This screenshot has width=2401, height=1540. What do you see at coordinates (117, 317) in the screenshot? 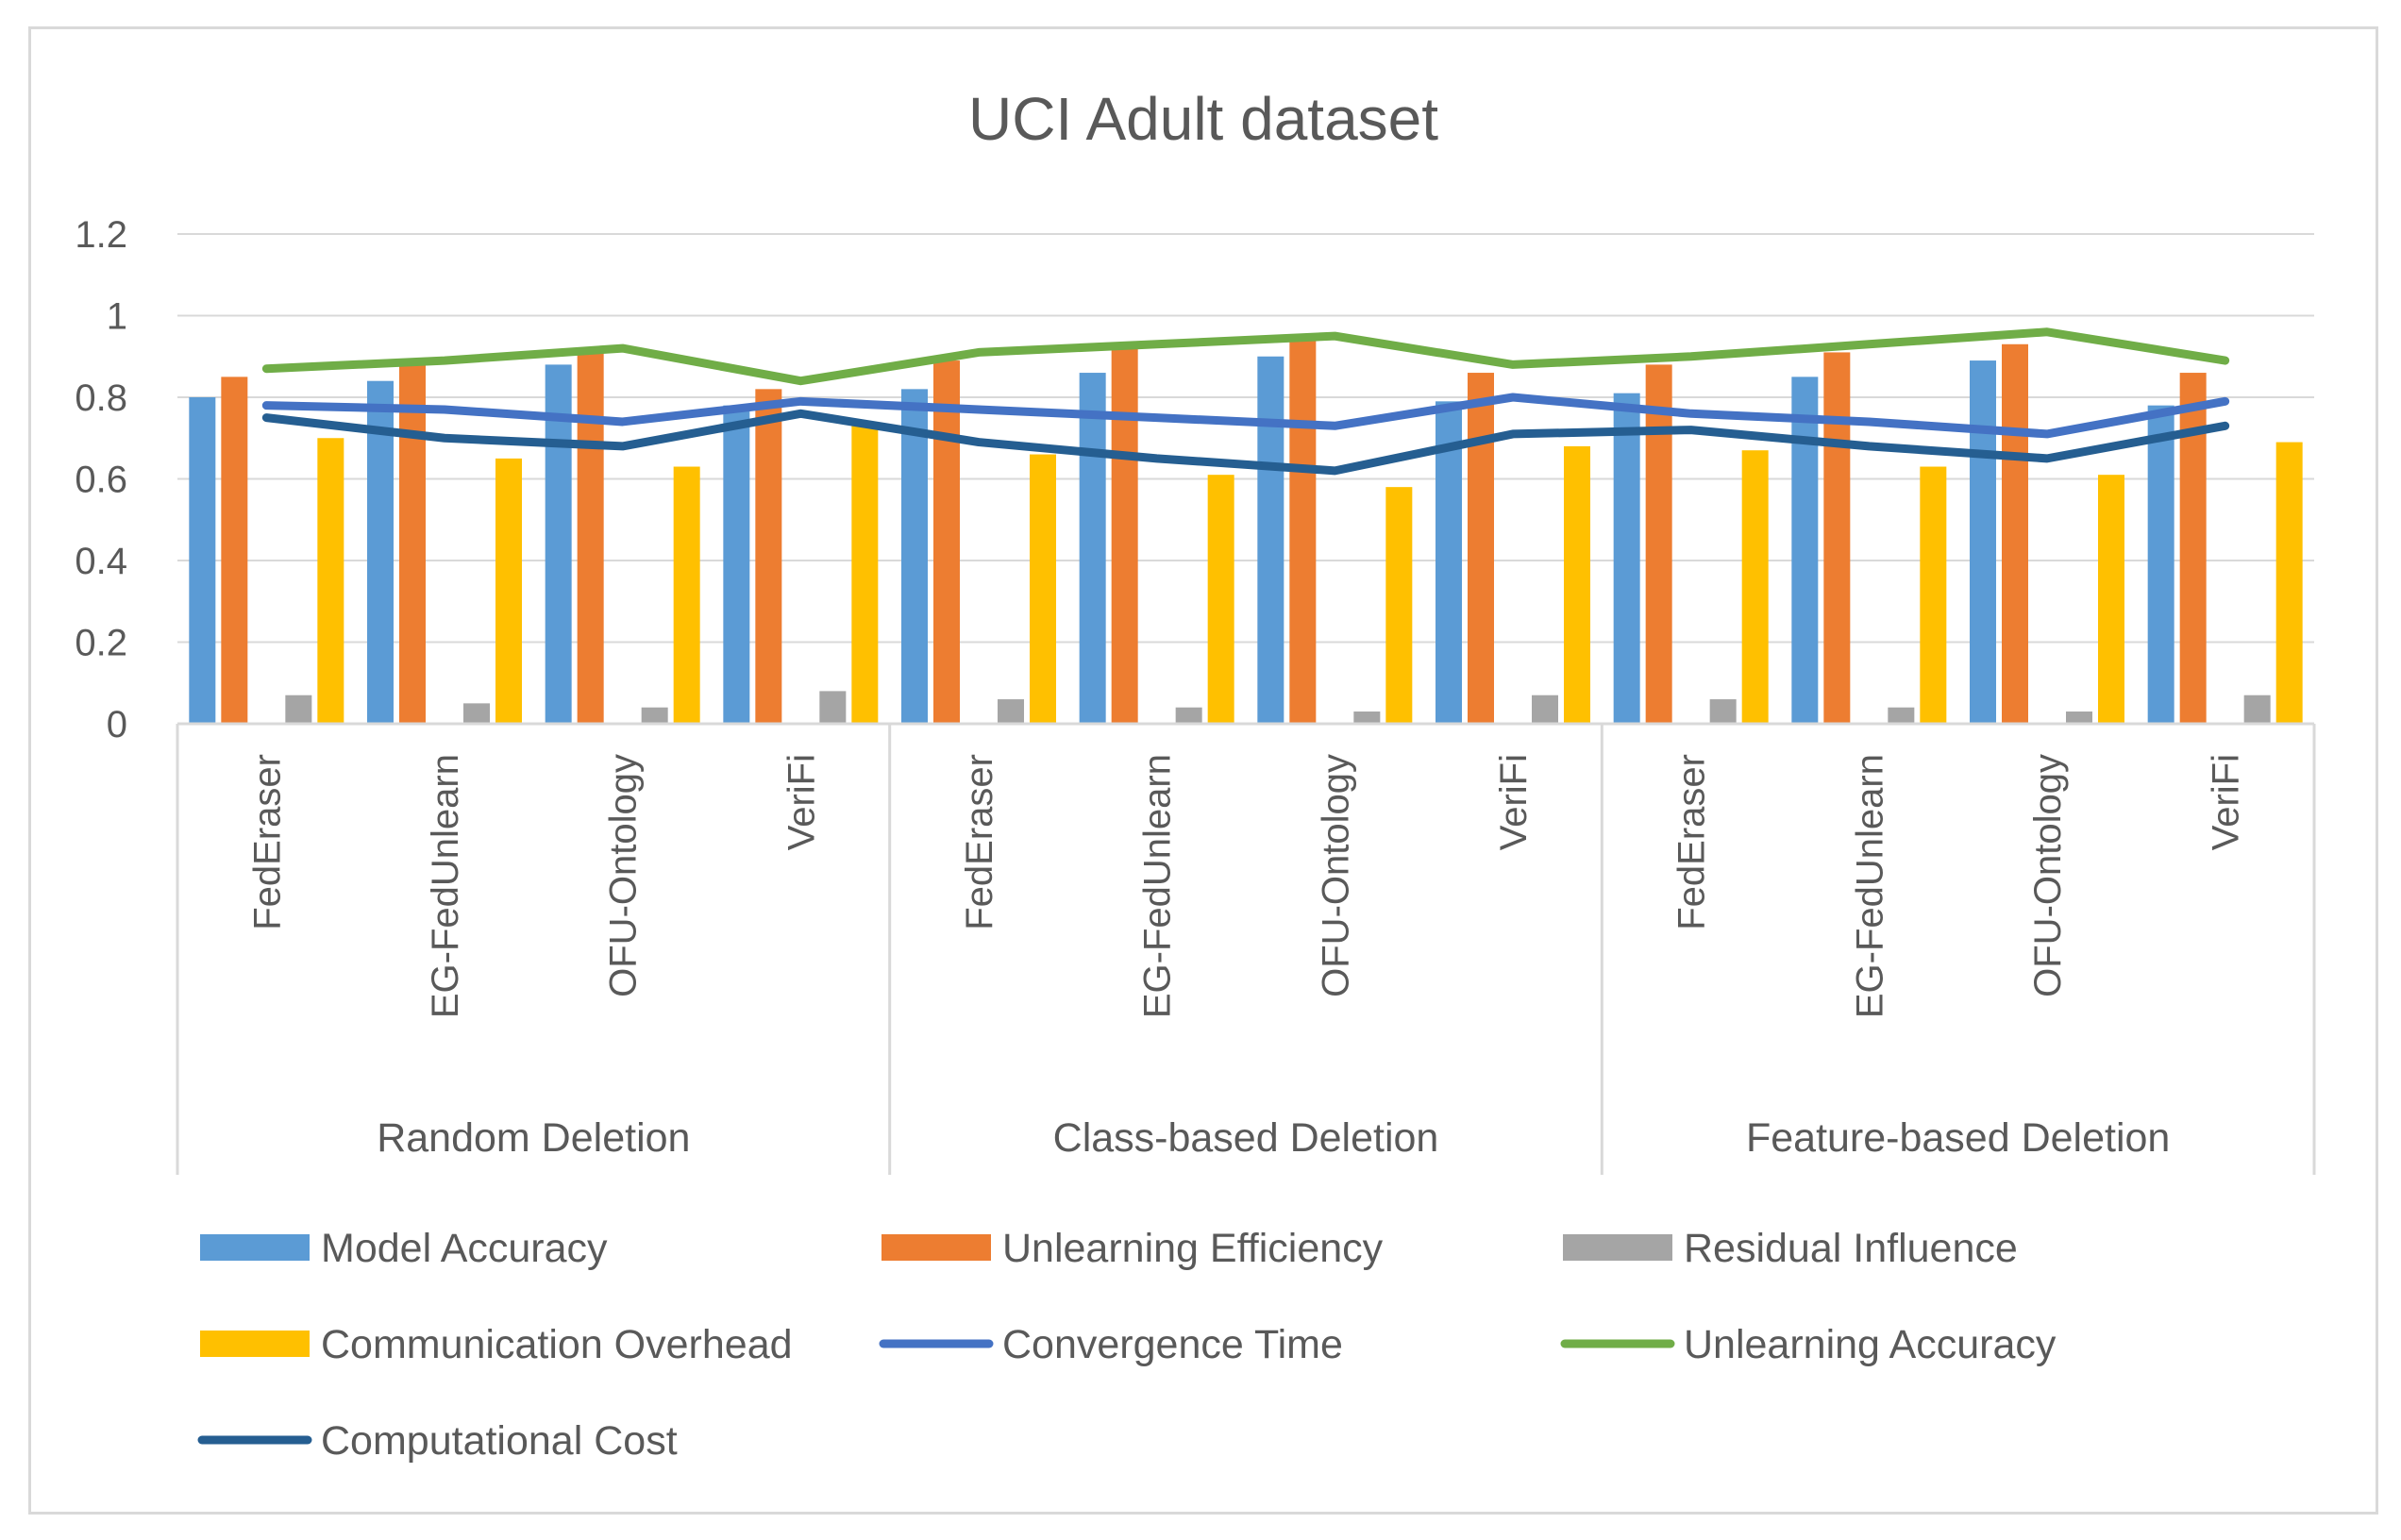
I see `y-tick-label: 1` at bounding box center [117, 317].